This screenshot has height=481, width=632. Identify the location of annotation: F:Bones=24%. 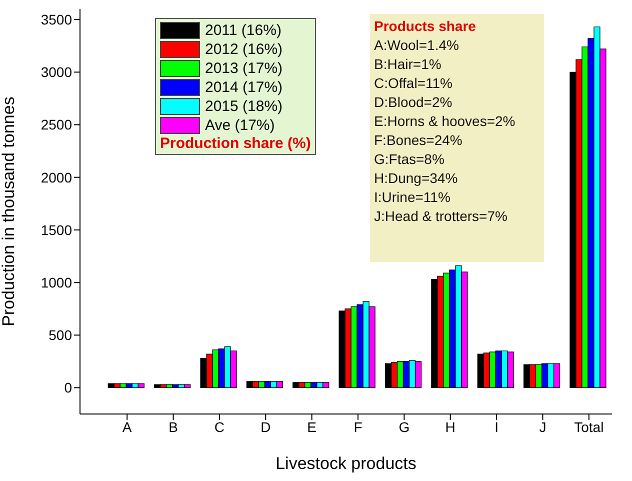
(419, 140).